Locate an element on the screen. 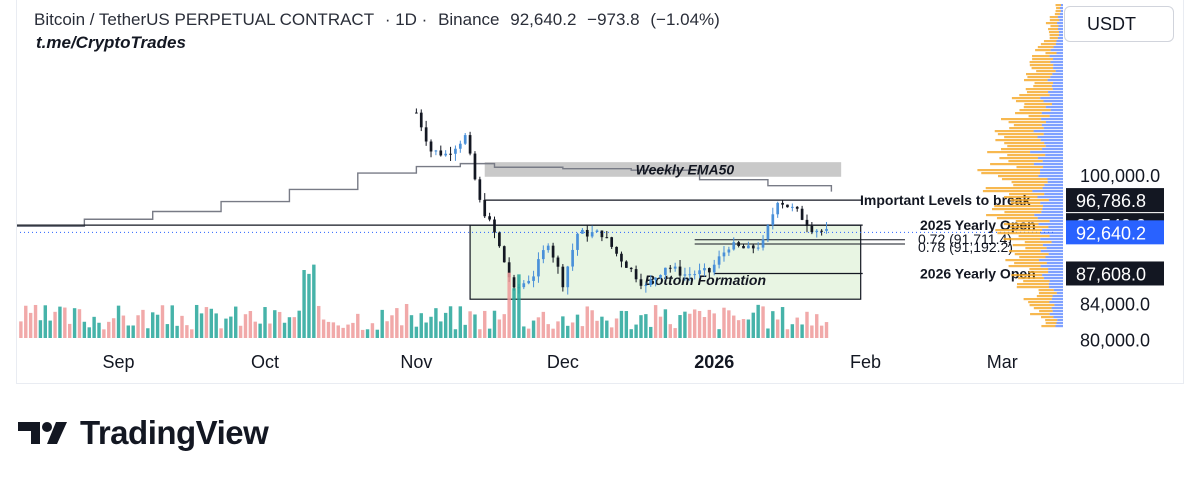  y-tick-label: 80,000.0 is located at coordinates (1115, 340).